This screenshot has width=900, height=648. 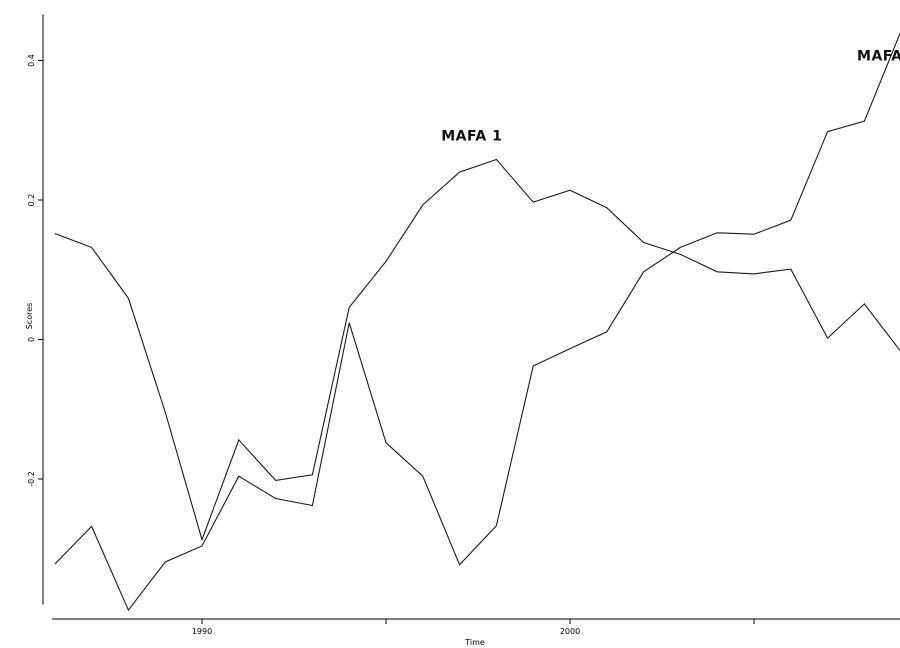 I want to click on x-axis-title: Time, so click(x=474, y=642).